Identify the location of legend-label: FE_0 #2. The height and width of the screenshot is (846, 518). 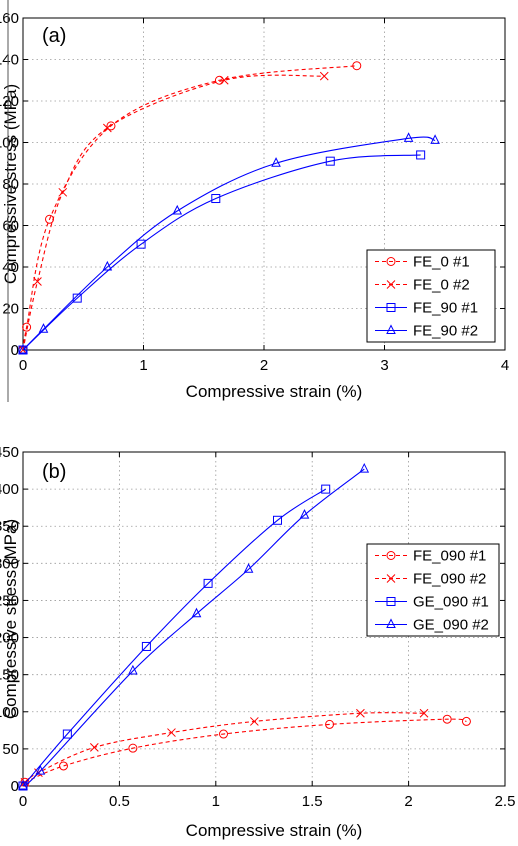
(441, 285).